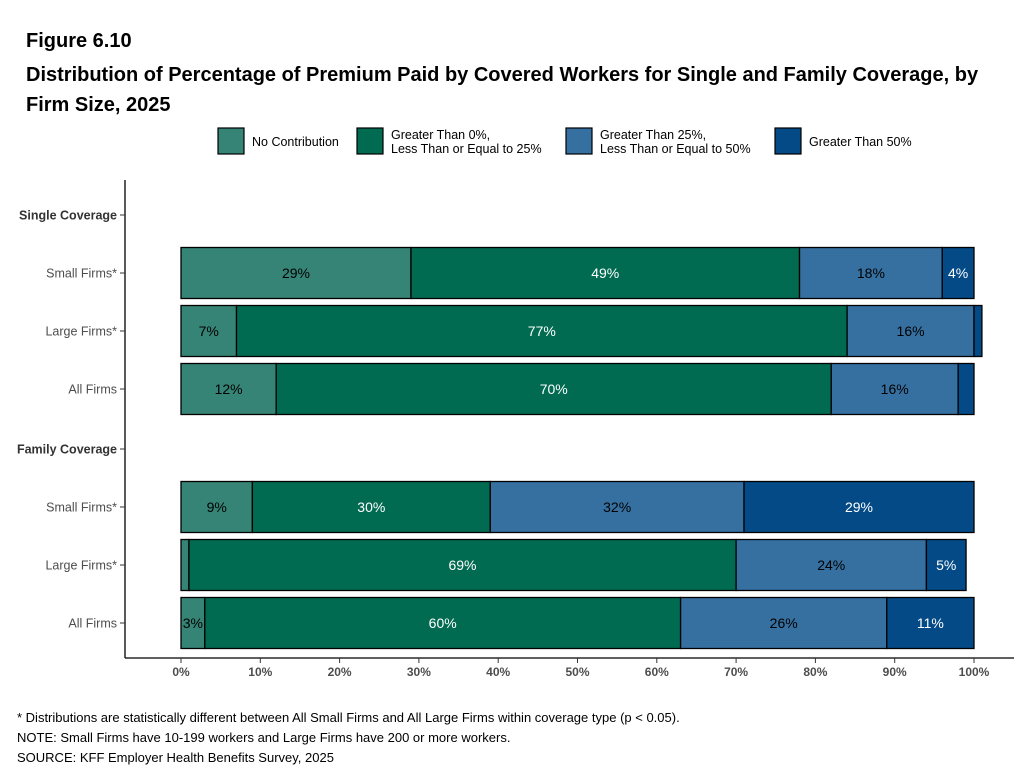 Image resolution: width=1023 pixels, height=770 pixels. I want to click on x-tick-label: 60%, so click(657, 672).